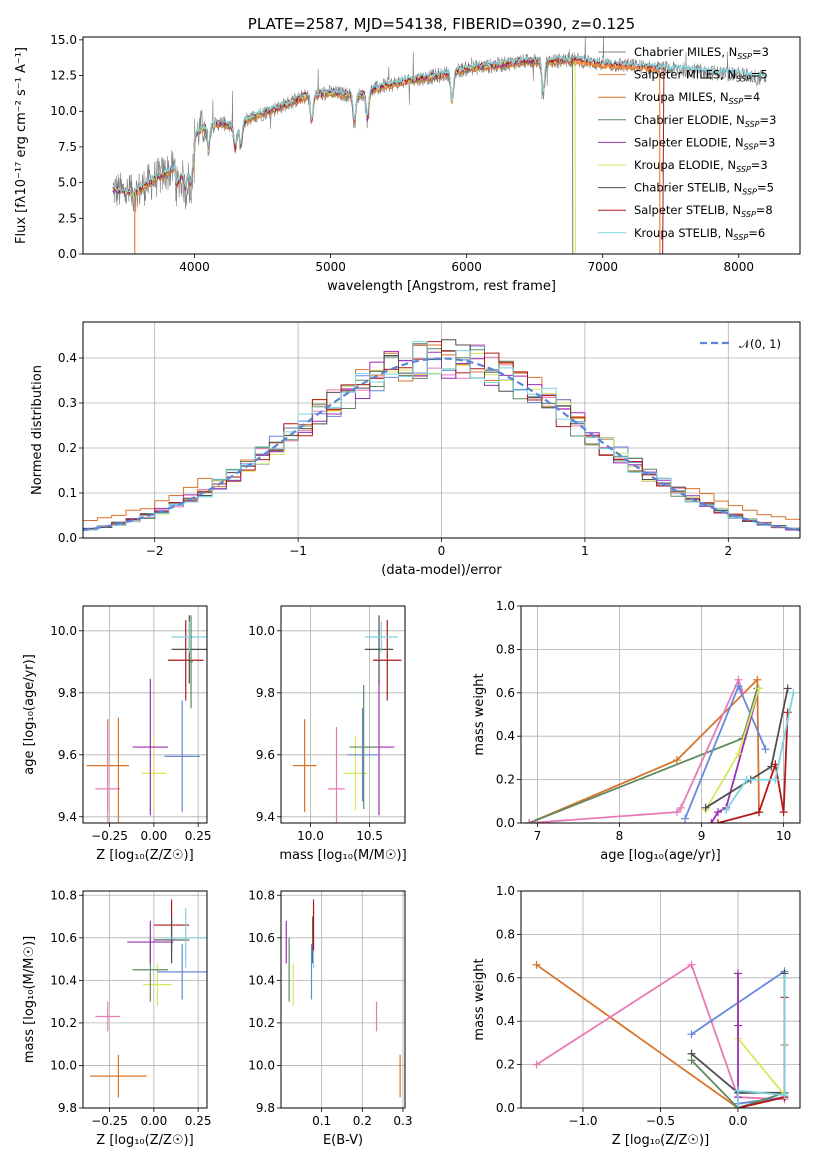  Describe the element at coordinates (505, 1021) in the screenshot. I see `y-tick-label: 0.4` at that location.